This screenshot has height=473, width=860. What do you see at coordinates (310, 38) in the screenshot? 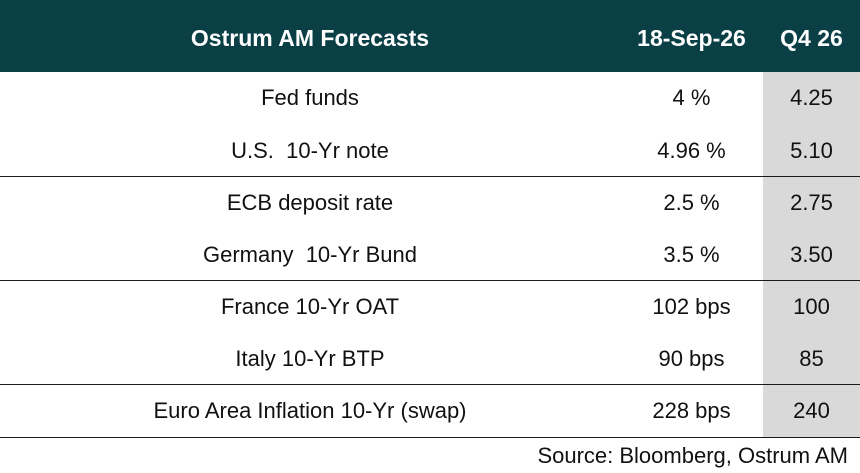
I see `header-title: Ostrum AM Forecasts` at bounding box center [310, 38].